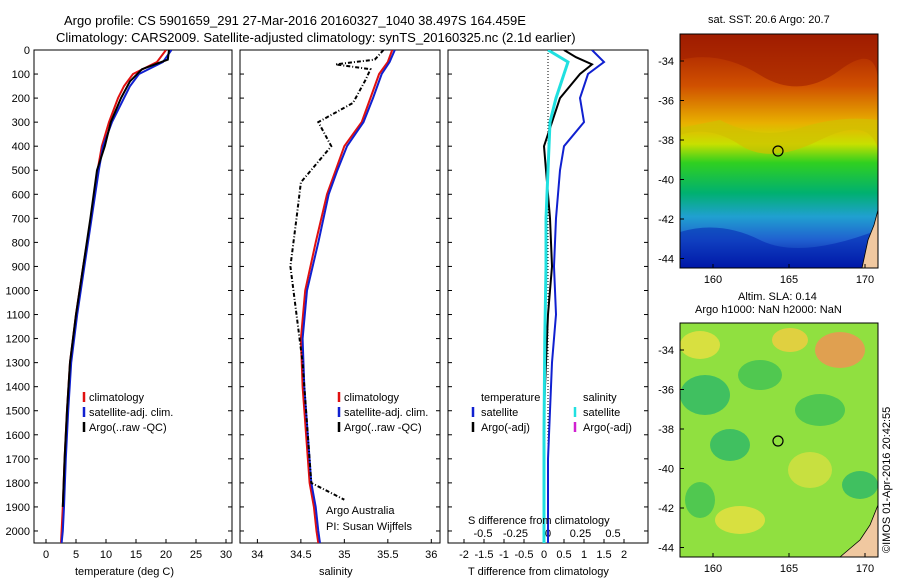  Describe the element at coordinates (21, 243) in the screenshot. I see `y-tick-label: 800` at that location.